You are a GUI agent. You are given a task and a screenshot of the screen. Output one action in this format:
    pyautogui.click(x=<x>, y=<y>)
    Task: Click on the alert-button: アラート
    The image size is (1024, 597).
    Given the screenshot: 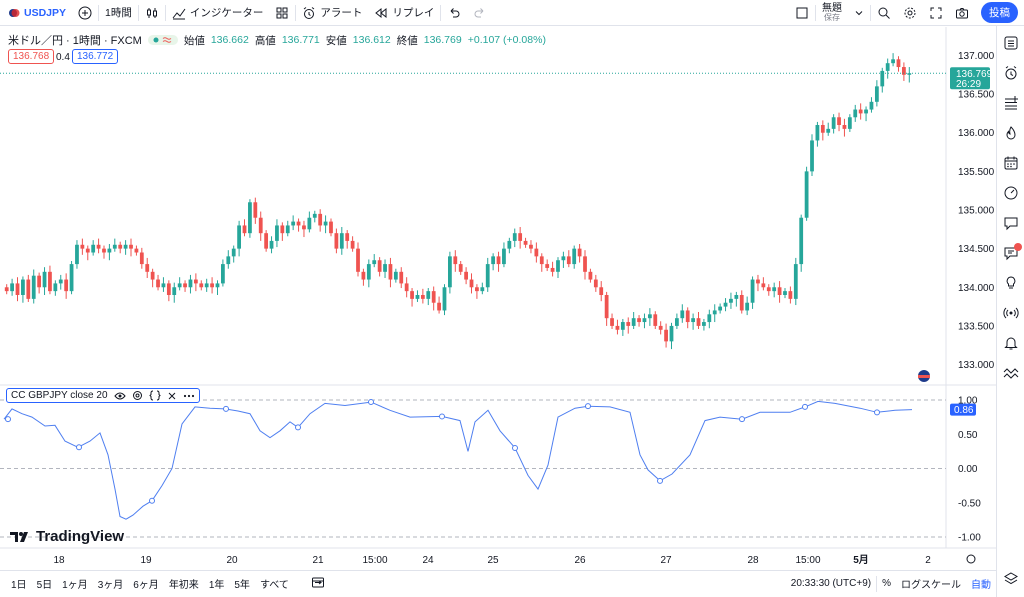 What is the action you would take?
    pyautogui.click(x=332, y=13)
    